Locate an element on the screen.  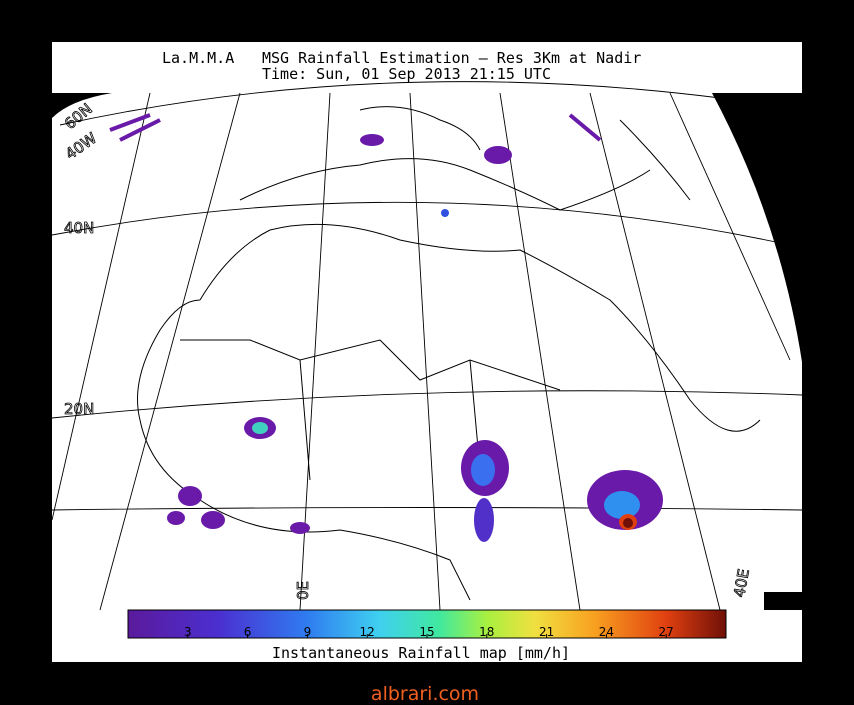
grid-label: 40N is located at coordinates (79, 228).